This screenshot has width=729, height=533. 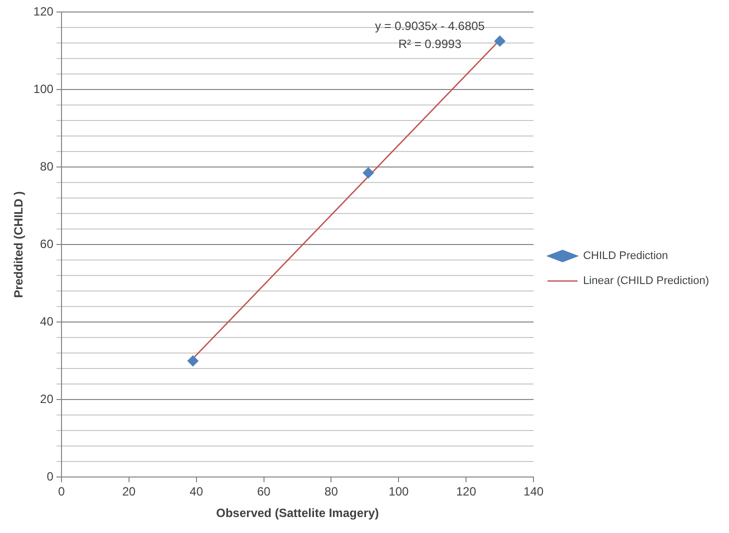 I want to click on y-tick-label: 120, so click(x=43, y=11).